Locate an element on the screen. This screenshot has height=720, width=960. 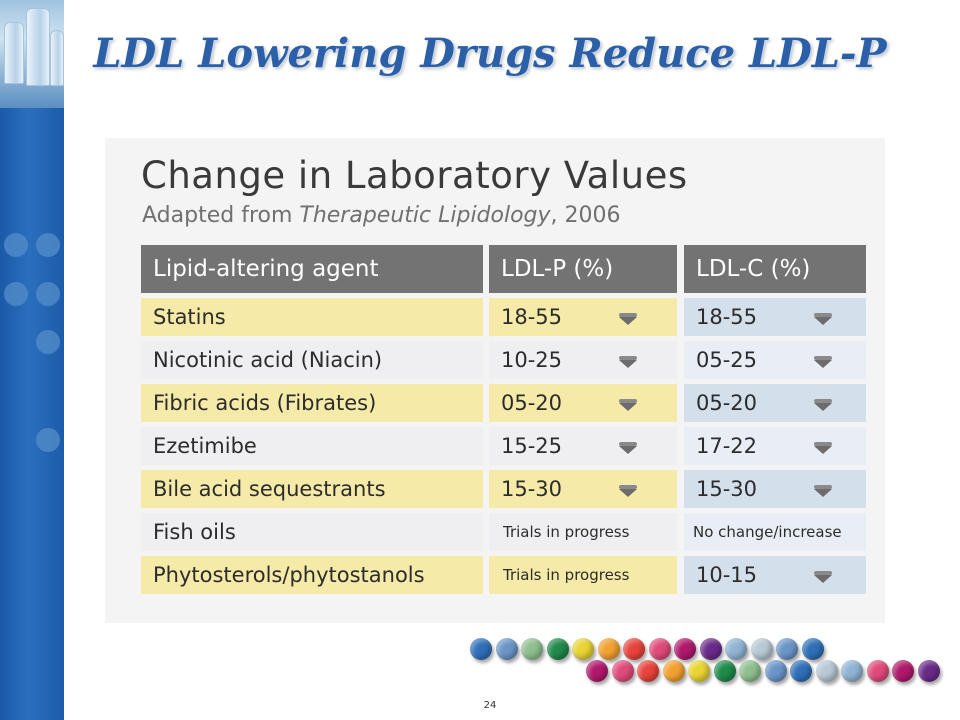
ldlp-cell: 10-25 is located at coordinates (583, 360).